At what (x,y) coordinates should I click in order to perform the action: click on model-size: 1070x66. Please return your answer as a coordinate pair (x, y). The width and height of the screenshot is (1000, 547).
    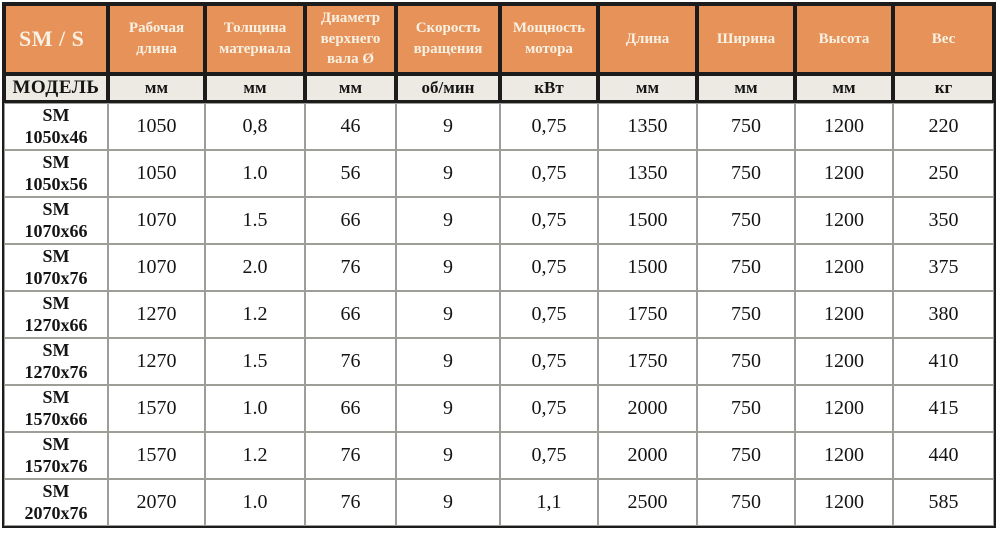
    Looking at the image, I should click on (56, 230).